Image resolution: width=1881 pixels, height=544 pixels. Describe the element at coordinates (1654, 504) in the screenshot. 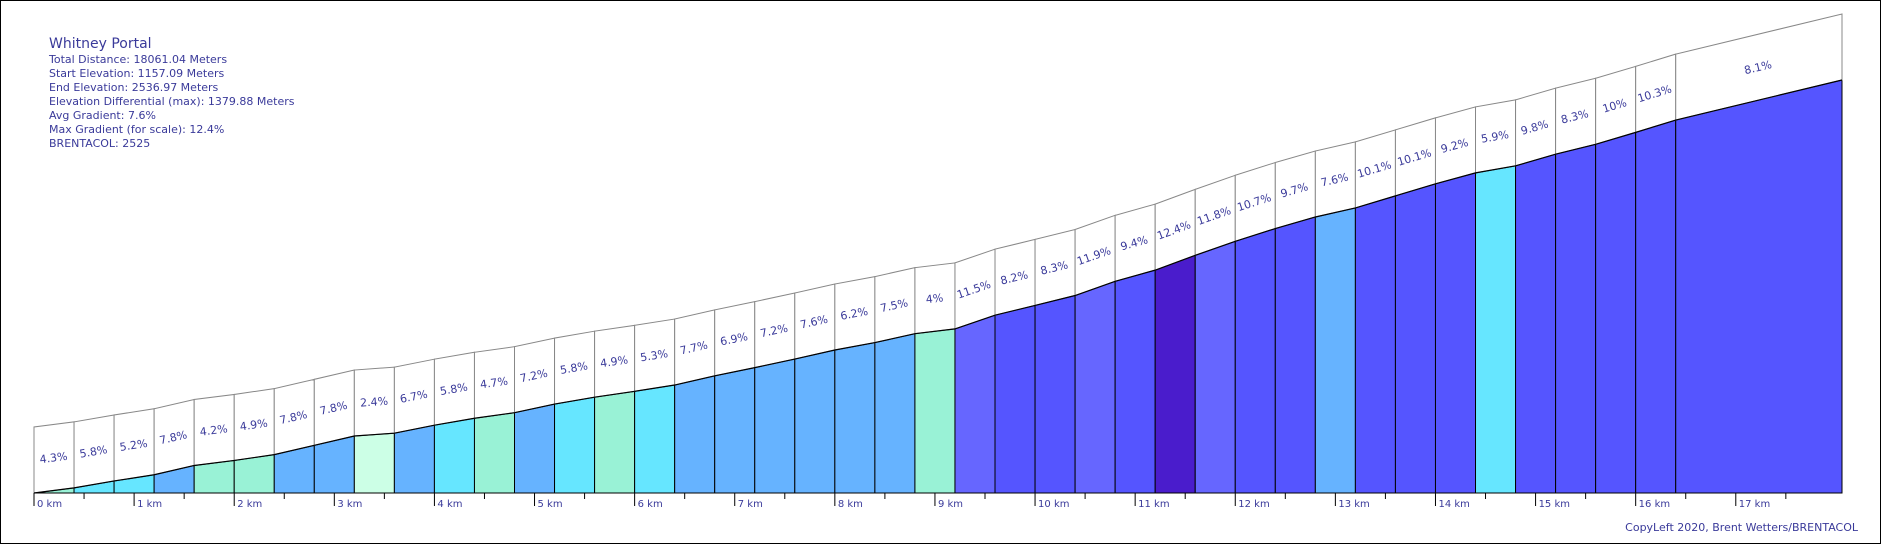

I see `km-tick-label: 16 km` at that location.